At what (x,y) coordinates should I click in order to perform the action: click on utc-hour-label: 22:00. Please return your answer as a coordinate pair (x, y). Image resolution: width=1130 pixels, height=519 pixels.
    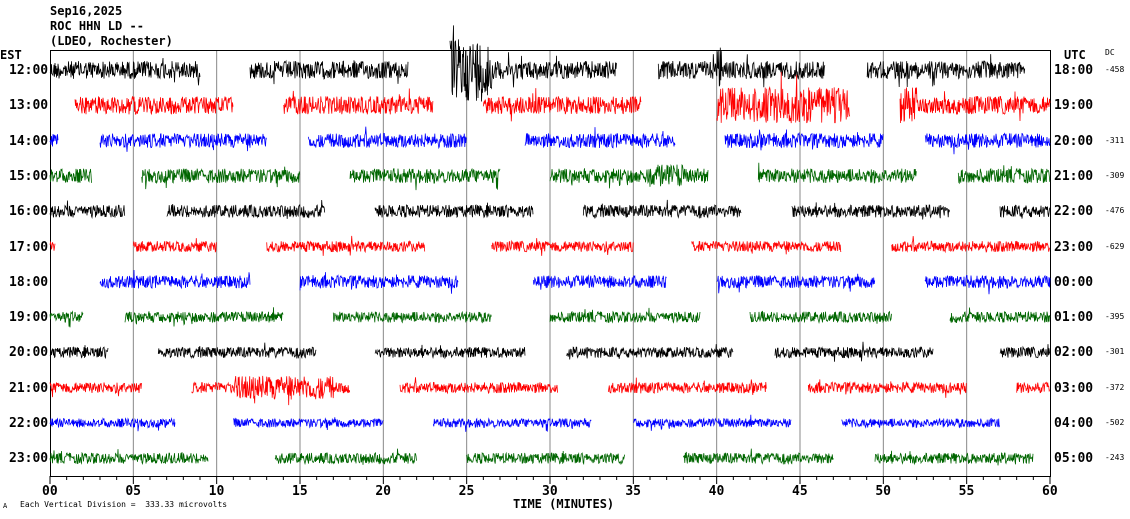
    Looking at the image, I should click on (1074, 212).